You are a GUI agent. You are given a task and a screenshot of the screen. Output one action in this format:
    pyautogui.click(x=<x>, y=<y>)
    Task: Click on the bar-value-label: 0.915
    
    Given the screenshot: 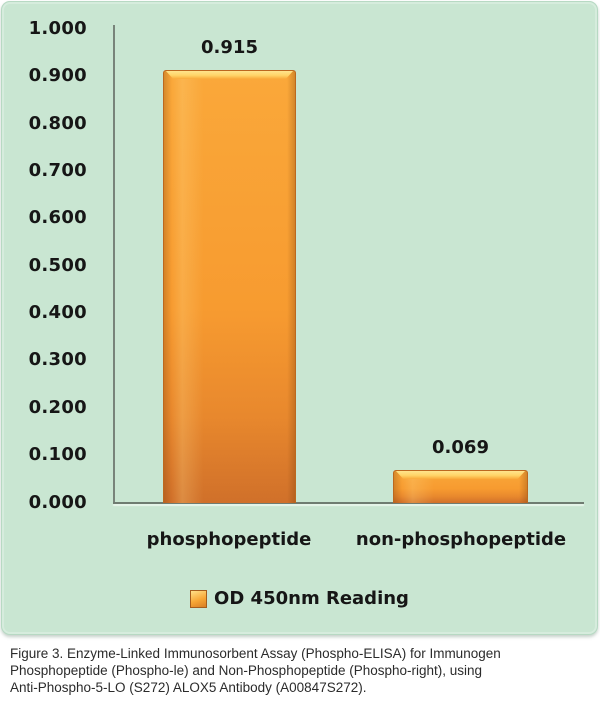 What is the action you would take?
    pyautogui.click(x=229, y=47)
    